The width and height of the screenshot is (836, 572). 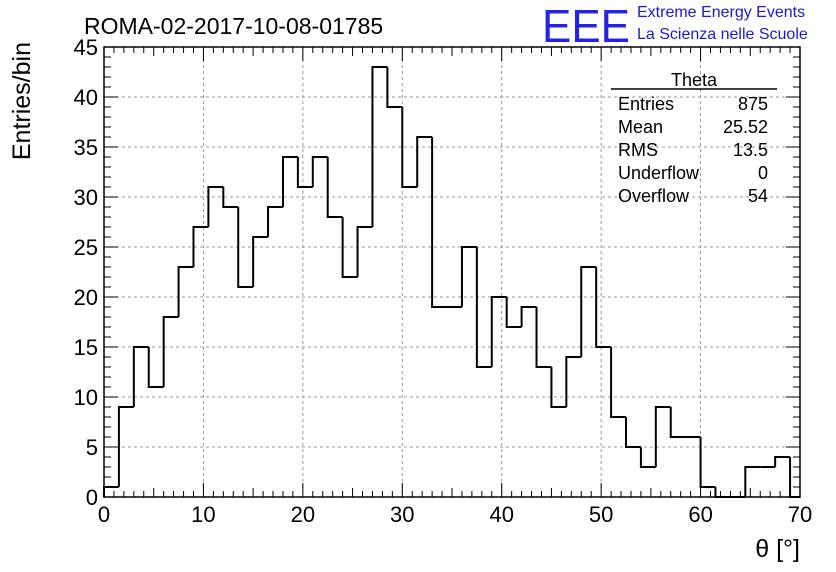 What do you see at coordinates (646, 104) in the screenshot?
I see `stats-row-label: Entries` at bounding box center [646, 104].